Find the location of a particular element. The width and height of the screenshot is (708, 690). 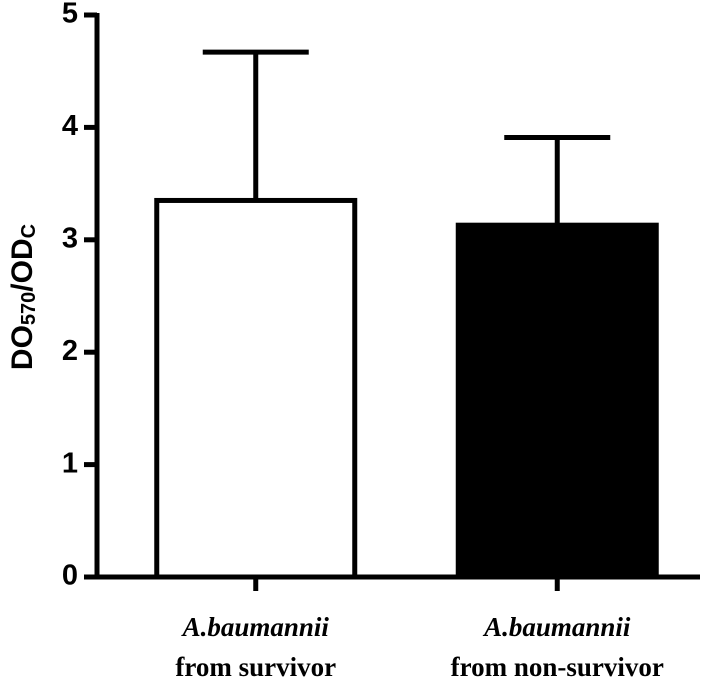

y-label-subscript: 570 is located at coordinates (29, 308).